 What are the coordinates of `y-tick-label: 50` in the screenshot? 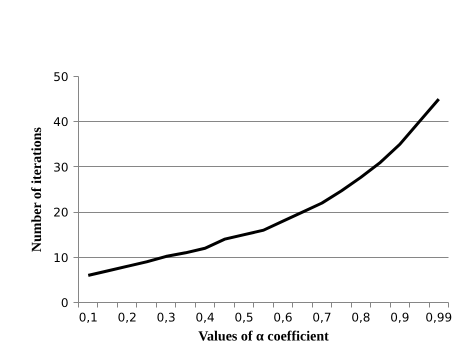 It's located at (61, 77).